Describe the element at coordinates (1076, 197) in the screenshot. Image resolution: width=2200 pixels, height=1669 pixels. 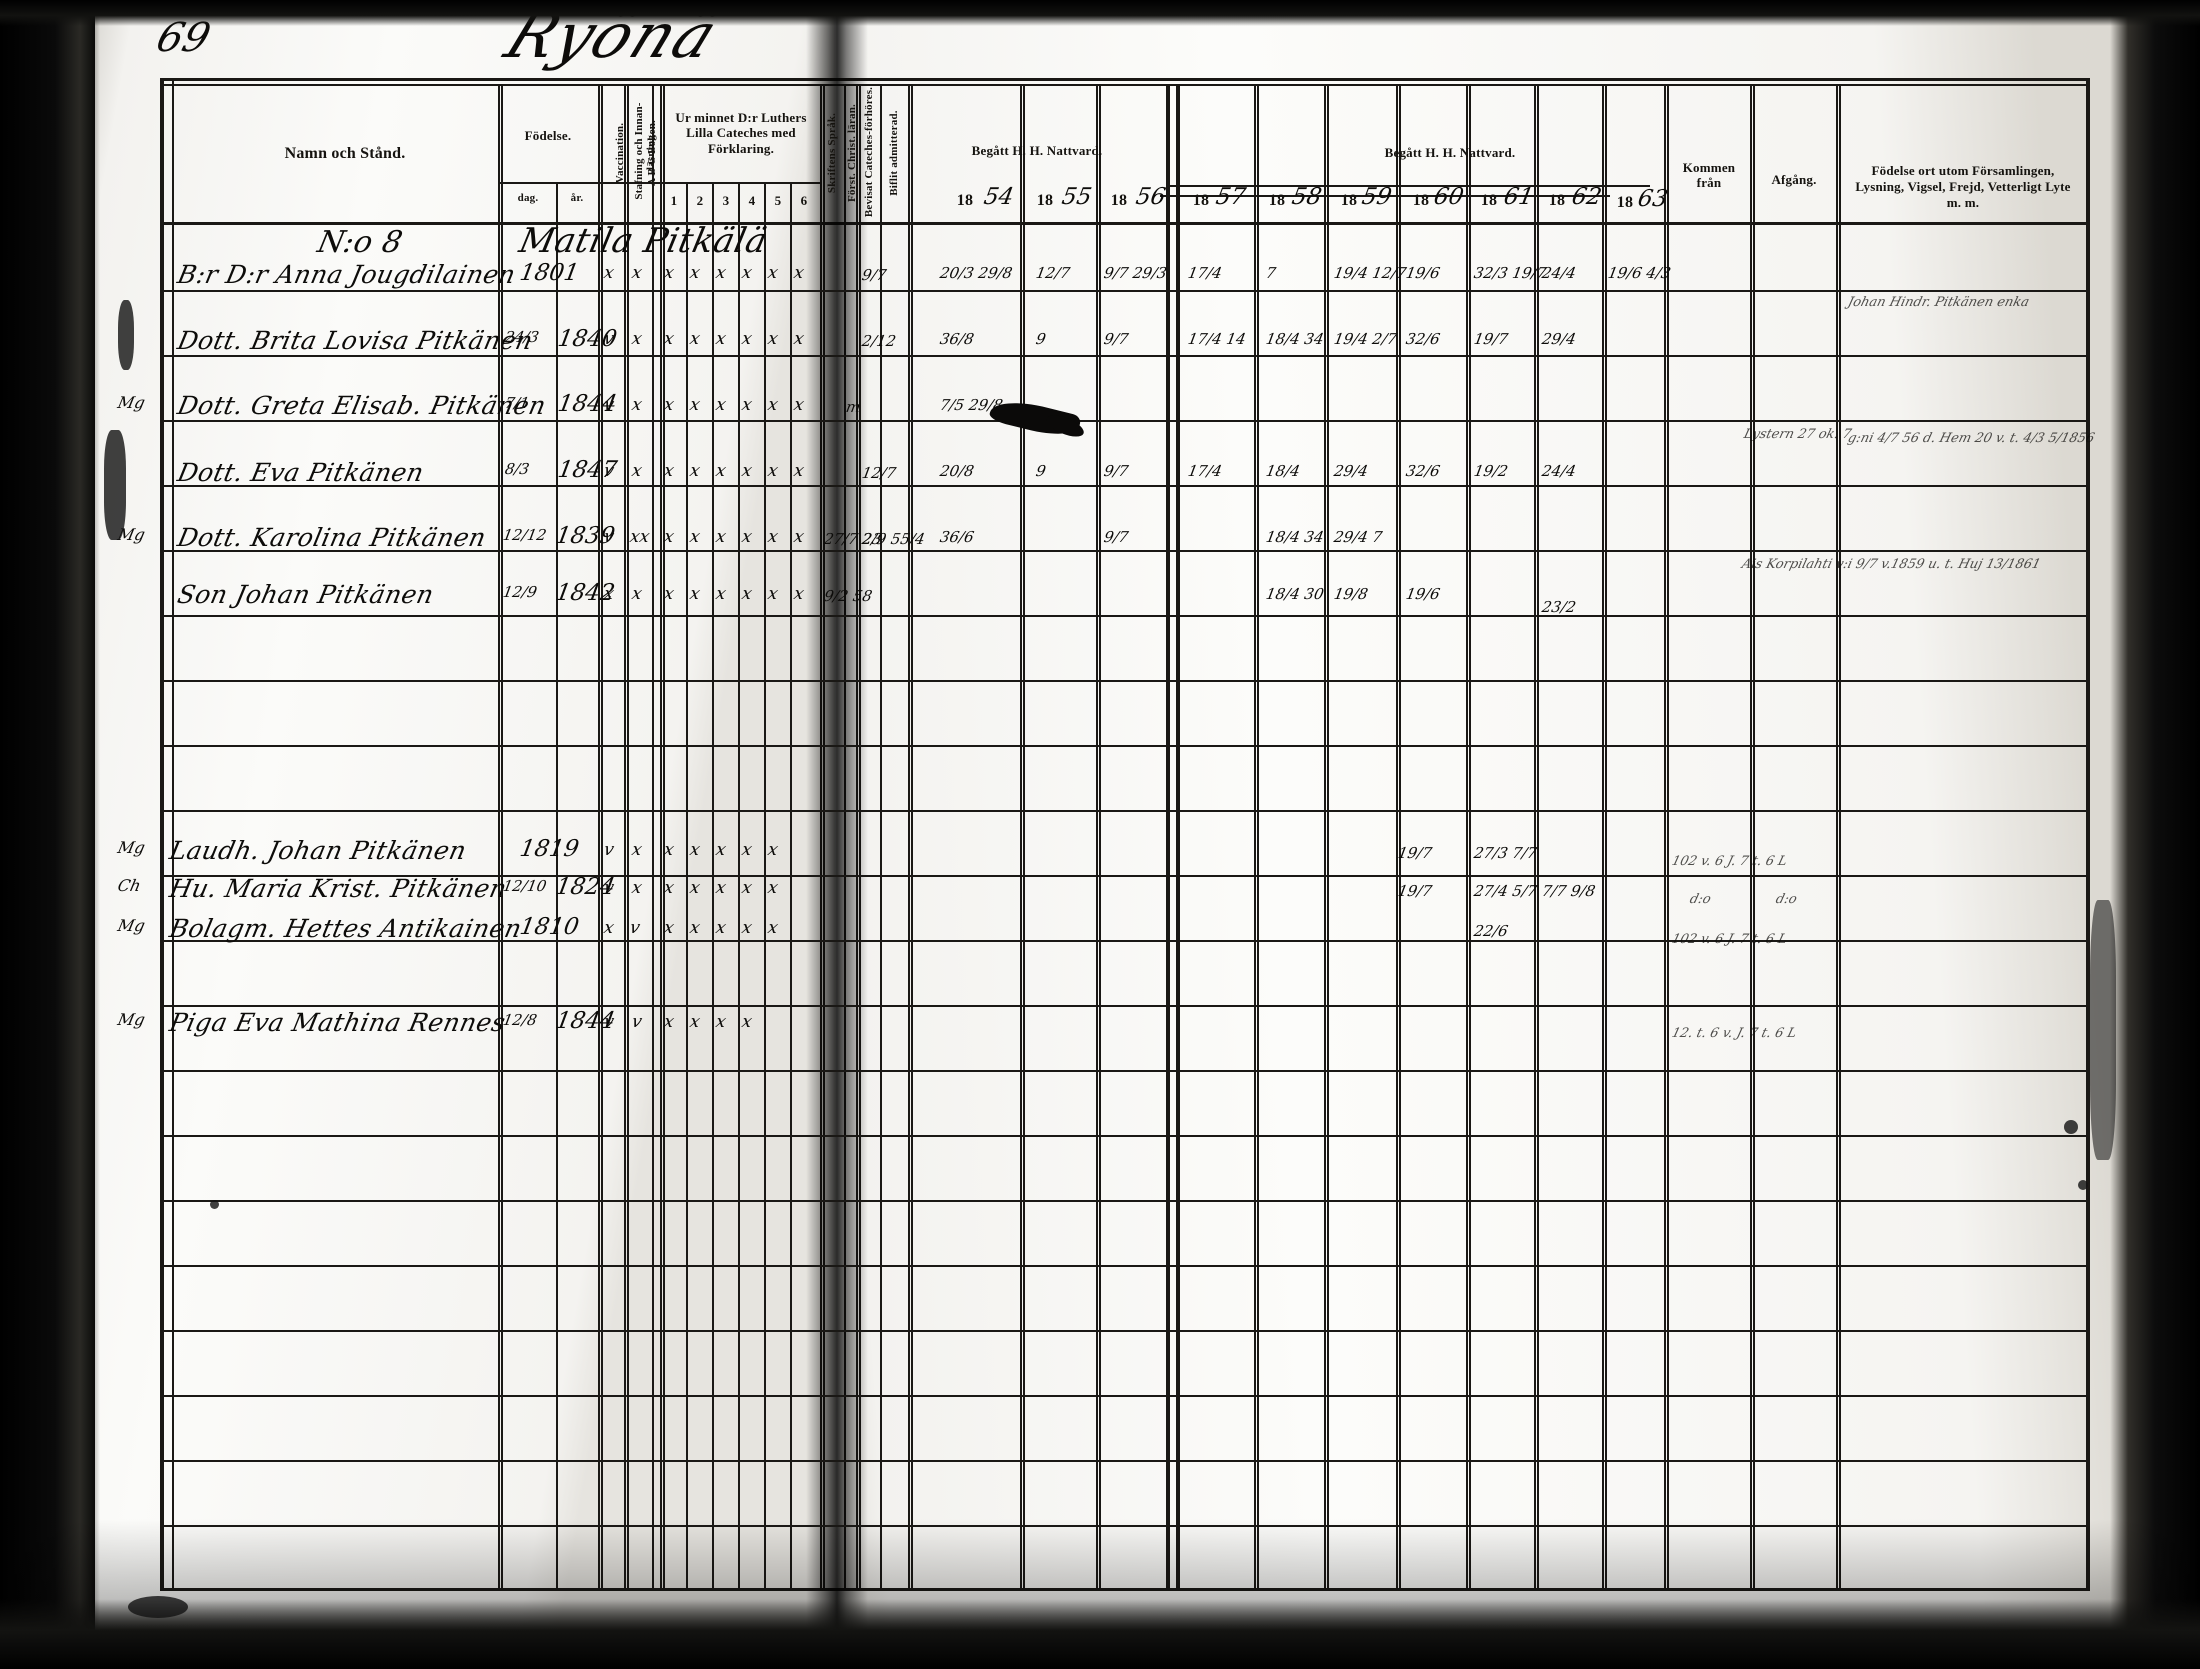
I see `year-value-55: 55` at that location.